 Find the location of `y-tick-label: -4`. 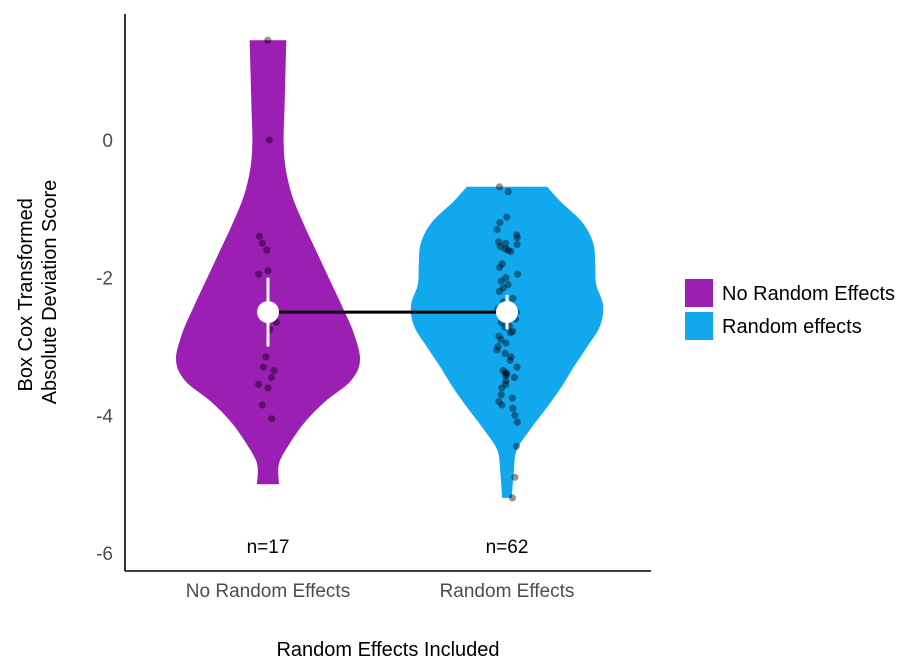

y-tick-label: -4 is located at coordinates (104, 416).